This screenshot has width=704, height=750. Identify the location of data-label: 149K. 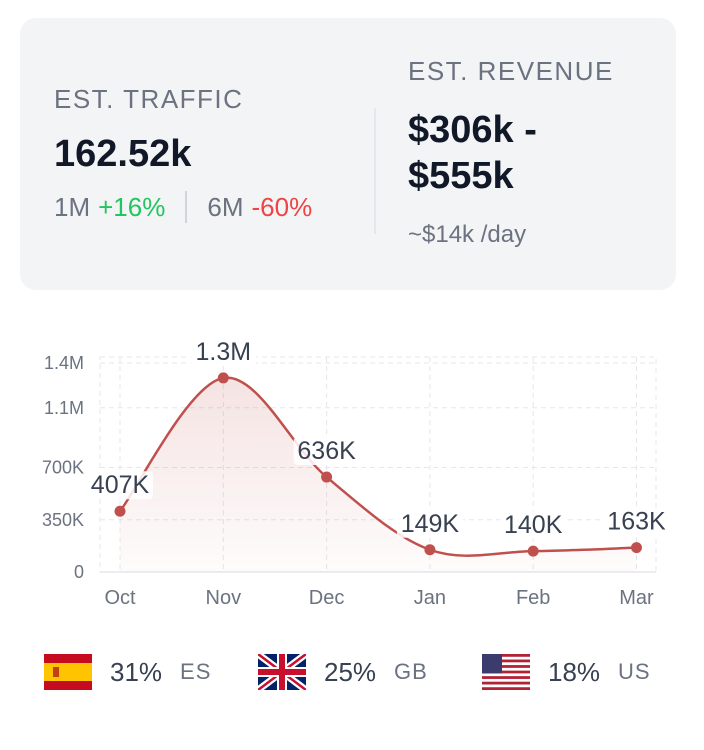
(429, 523).